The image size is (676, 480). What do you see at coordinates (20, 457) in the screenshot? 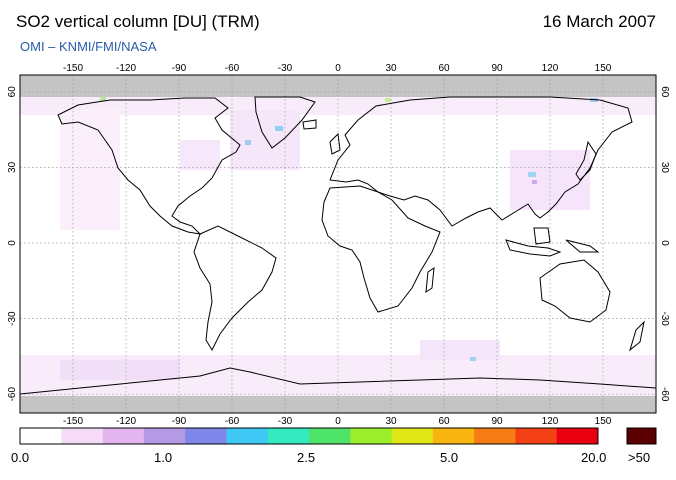
I see `colorbar-label-0: 0.0` at bounding box center [20, 457].